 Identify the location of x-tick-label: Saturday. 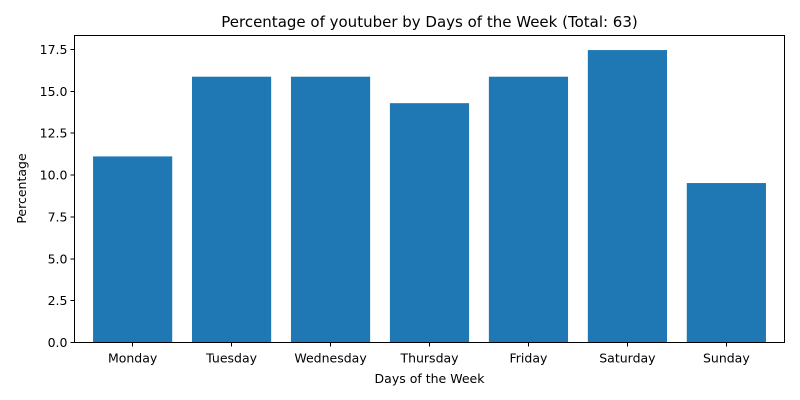
(627, 358).